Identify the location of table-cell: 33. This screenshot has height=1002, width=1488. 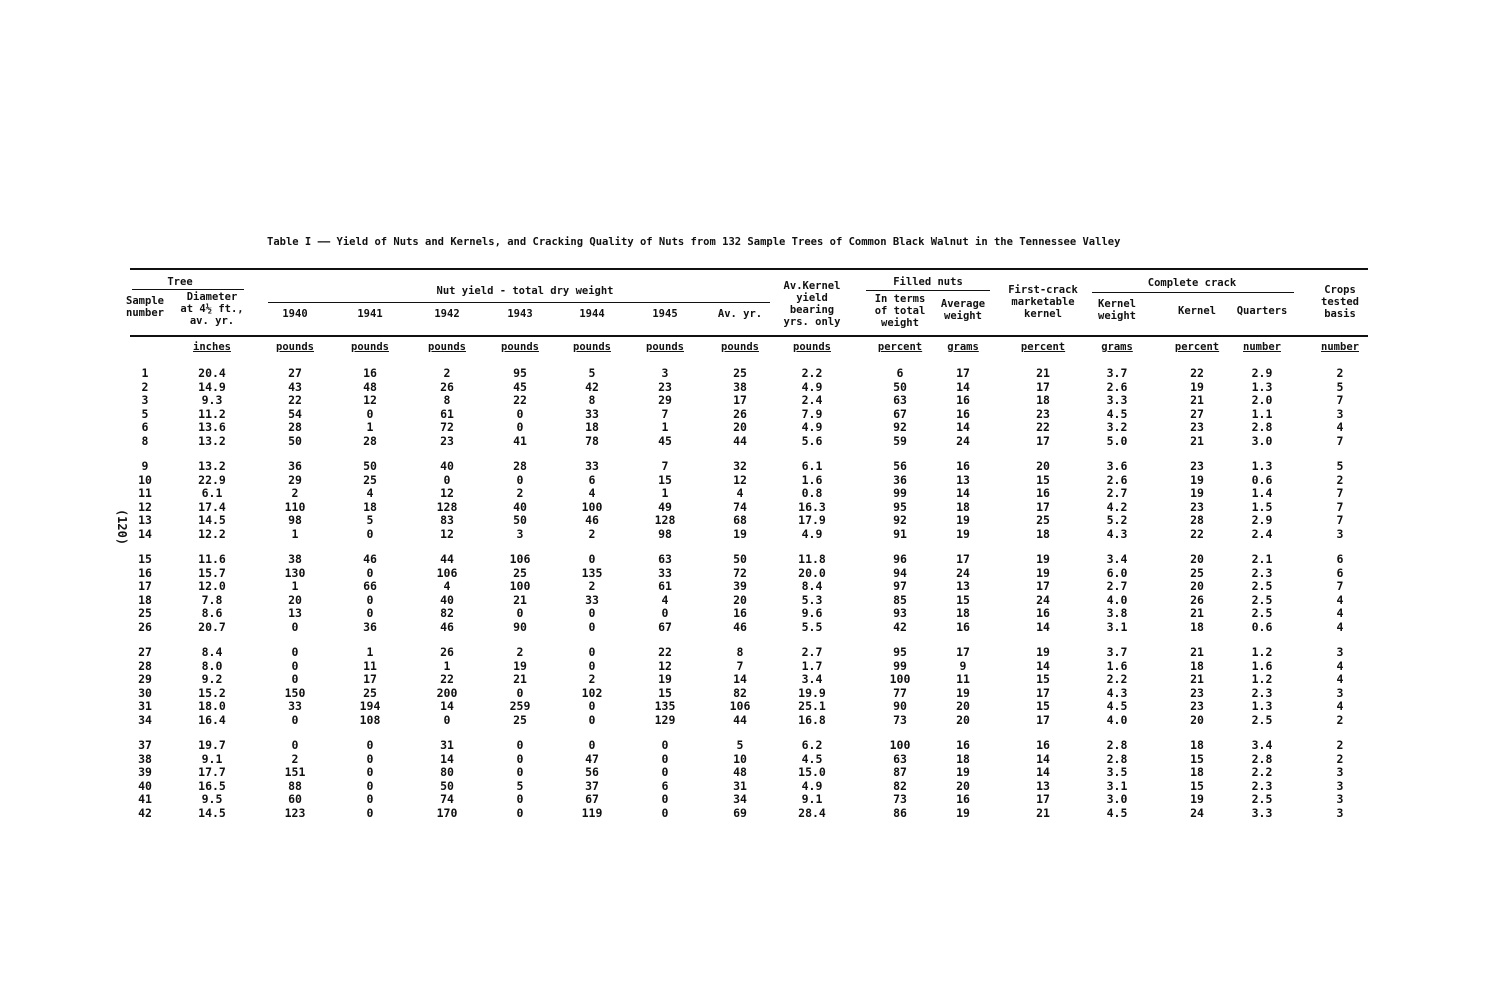
(295, 706).